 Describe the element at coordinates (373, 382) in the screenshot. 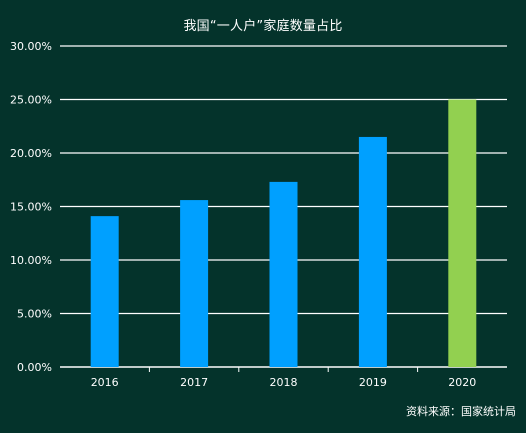

I see `x-tick-label: 2019` at that location.